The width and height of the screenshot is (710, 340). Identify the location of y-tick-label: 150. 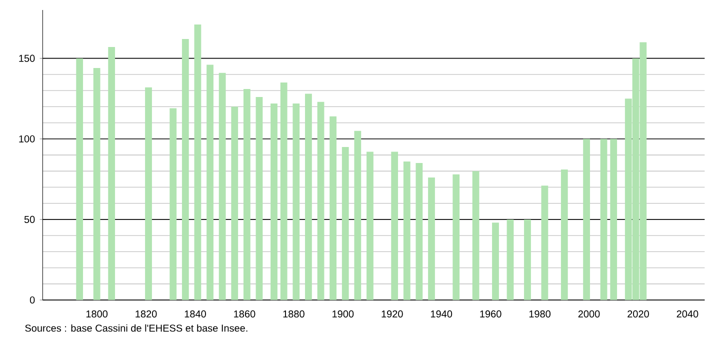
(27, 58).